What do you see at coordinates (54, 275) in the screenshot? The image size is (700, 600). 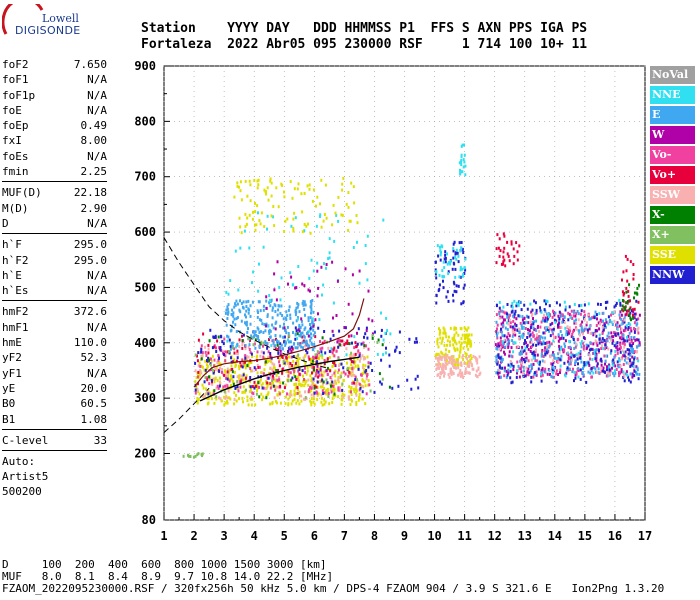 I see `param-row: h`E N/A` at bounding box center [54, 275].